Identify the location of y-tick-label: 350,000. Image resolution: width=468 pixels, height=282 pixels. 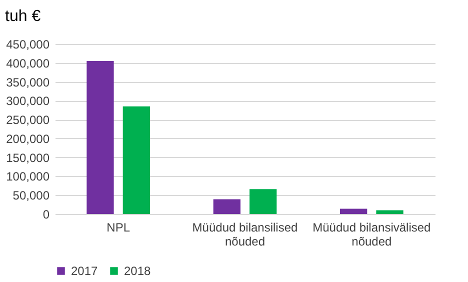
(28, 82).